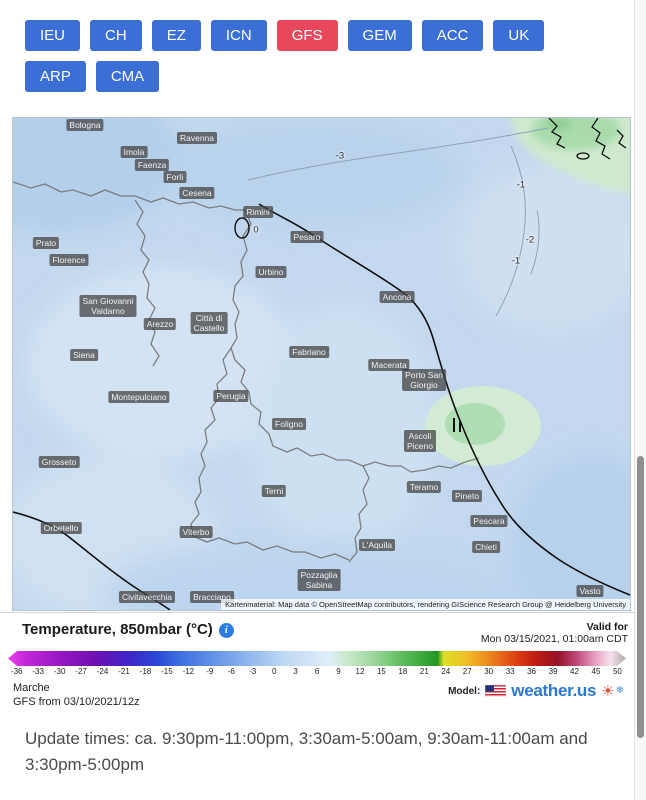 This screenshot has height=800, width=646. Describe the element at coordinates (424, 380) in the screenshot. I see `city-label-porto-san-giorgio: Porto San Giorgio` at that location.